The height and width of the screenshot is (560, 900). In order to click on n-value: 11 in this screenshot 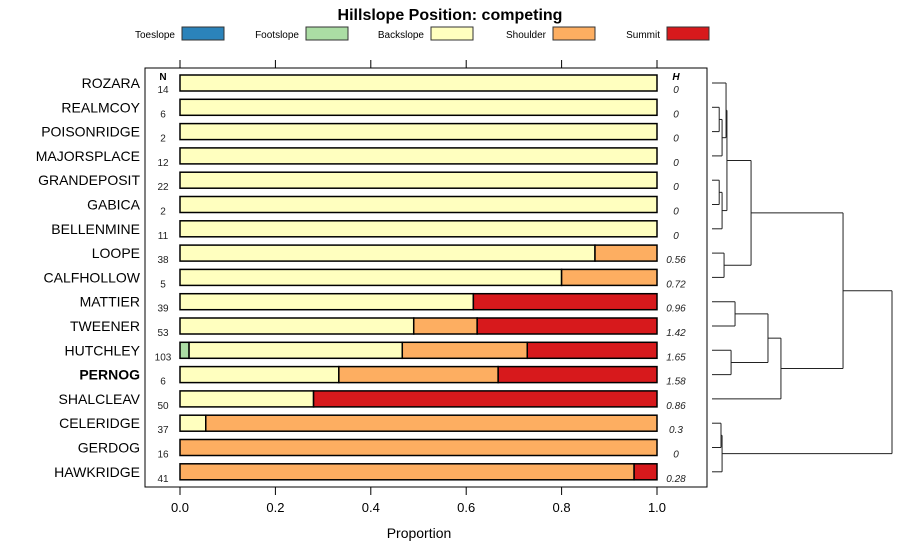, I will do `click(163, 236)`.